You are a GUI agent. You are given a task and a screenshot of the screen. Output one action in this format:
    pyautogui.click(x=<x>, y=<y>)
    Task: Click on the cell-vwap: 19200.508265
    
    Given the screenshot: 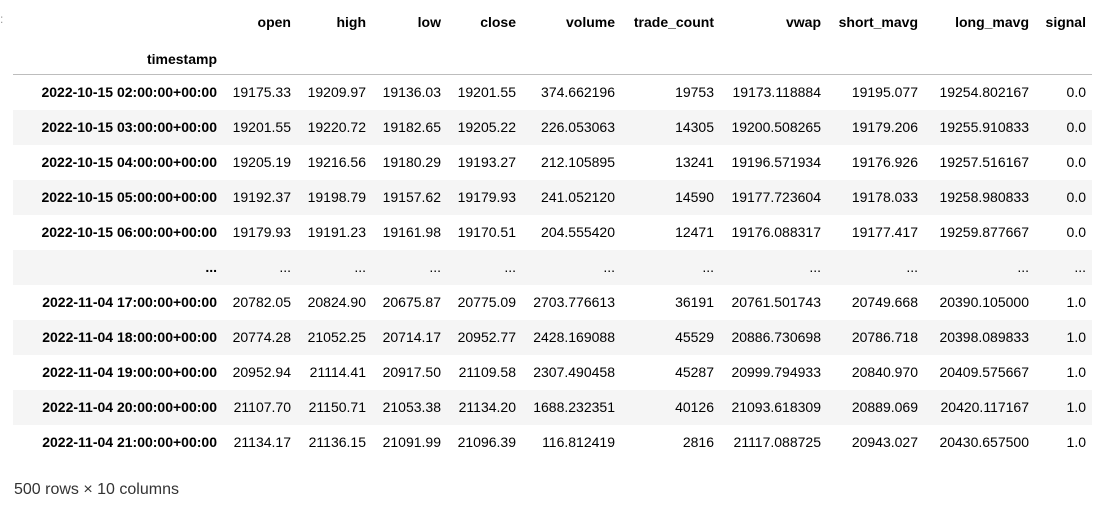 What is the action you would take?
    pyautogui.click(x=776, y=127)
    